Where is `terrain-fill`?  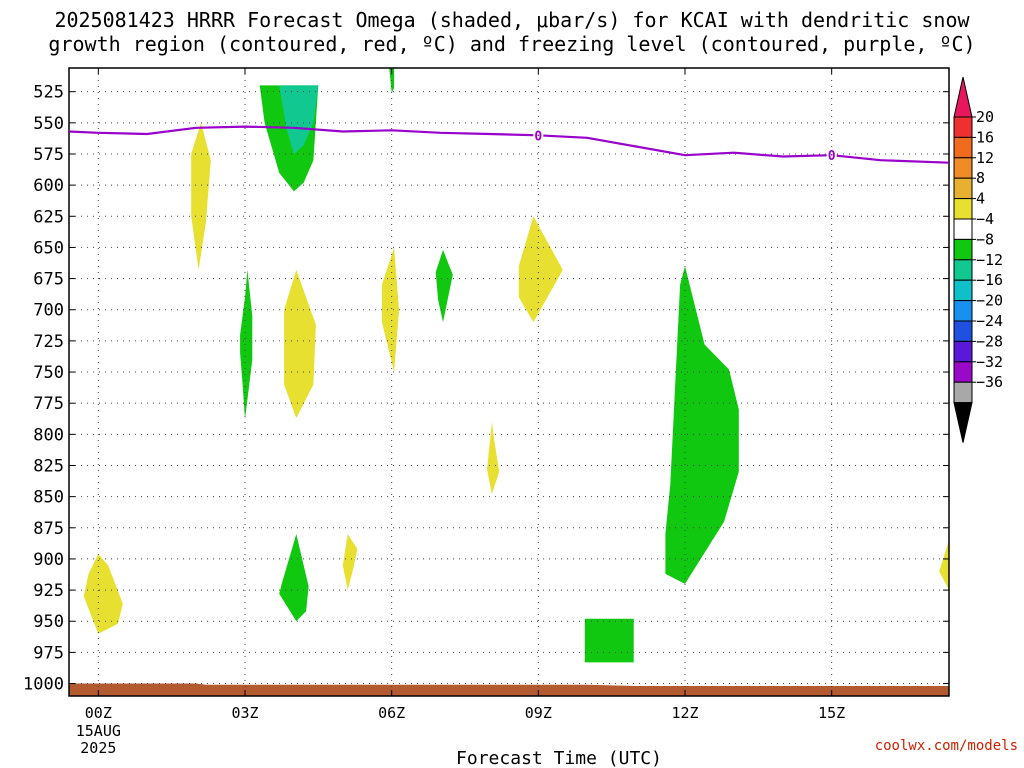 terrain-fill is located at coordinates (509, 689).